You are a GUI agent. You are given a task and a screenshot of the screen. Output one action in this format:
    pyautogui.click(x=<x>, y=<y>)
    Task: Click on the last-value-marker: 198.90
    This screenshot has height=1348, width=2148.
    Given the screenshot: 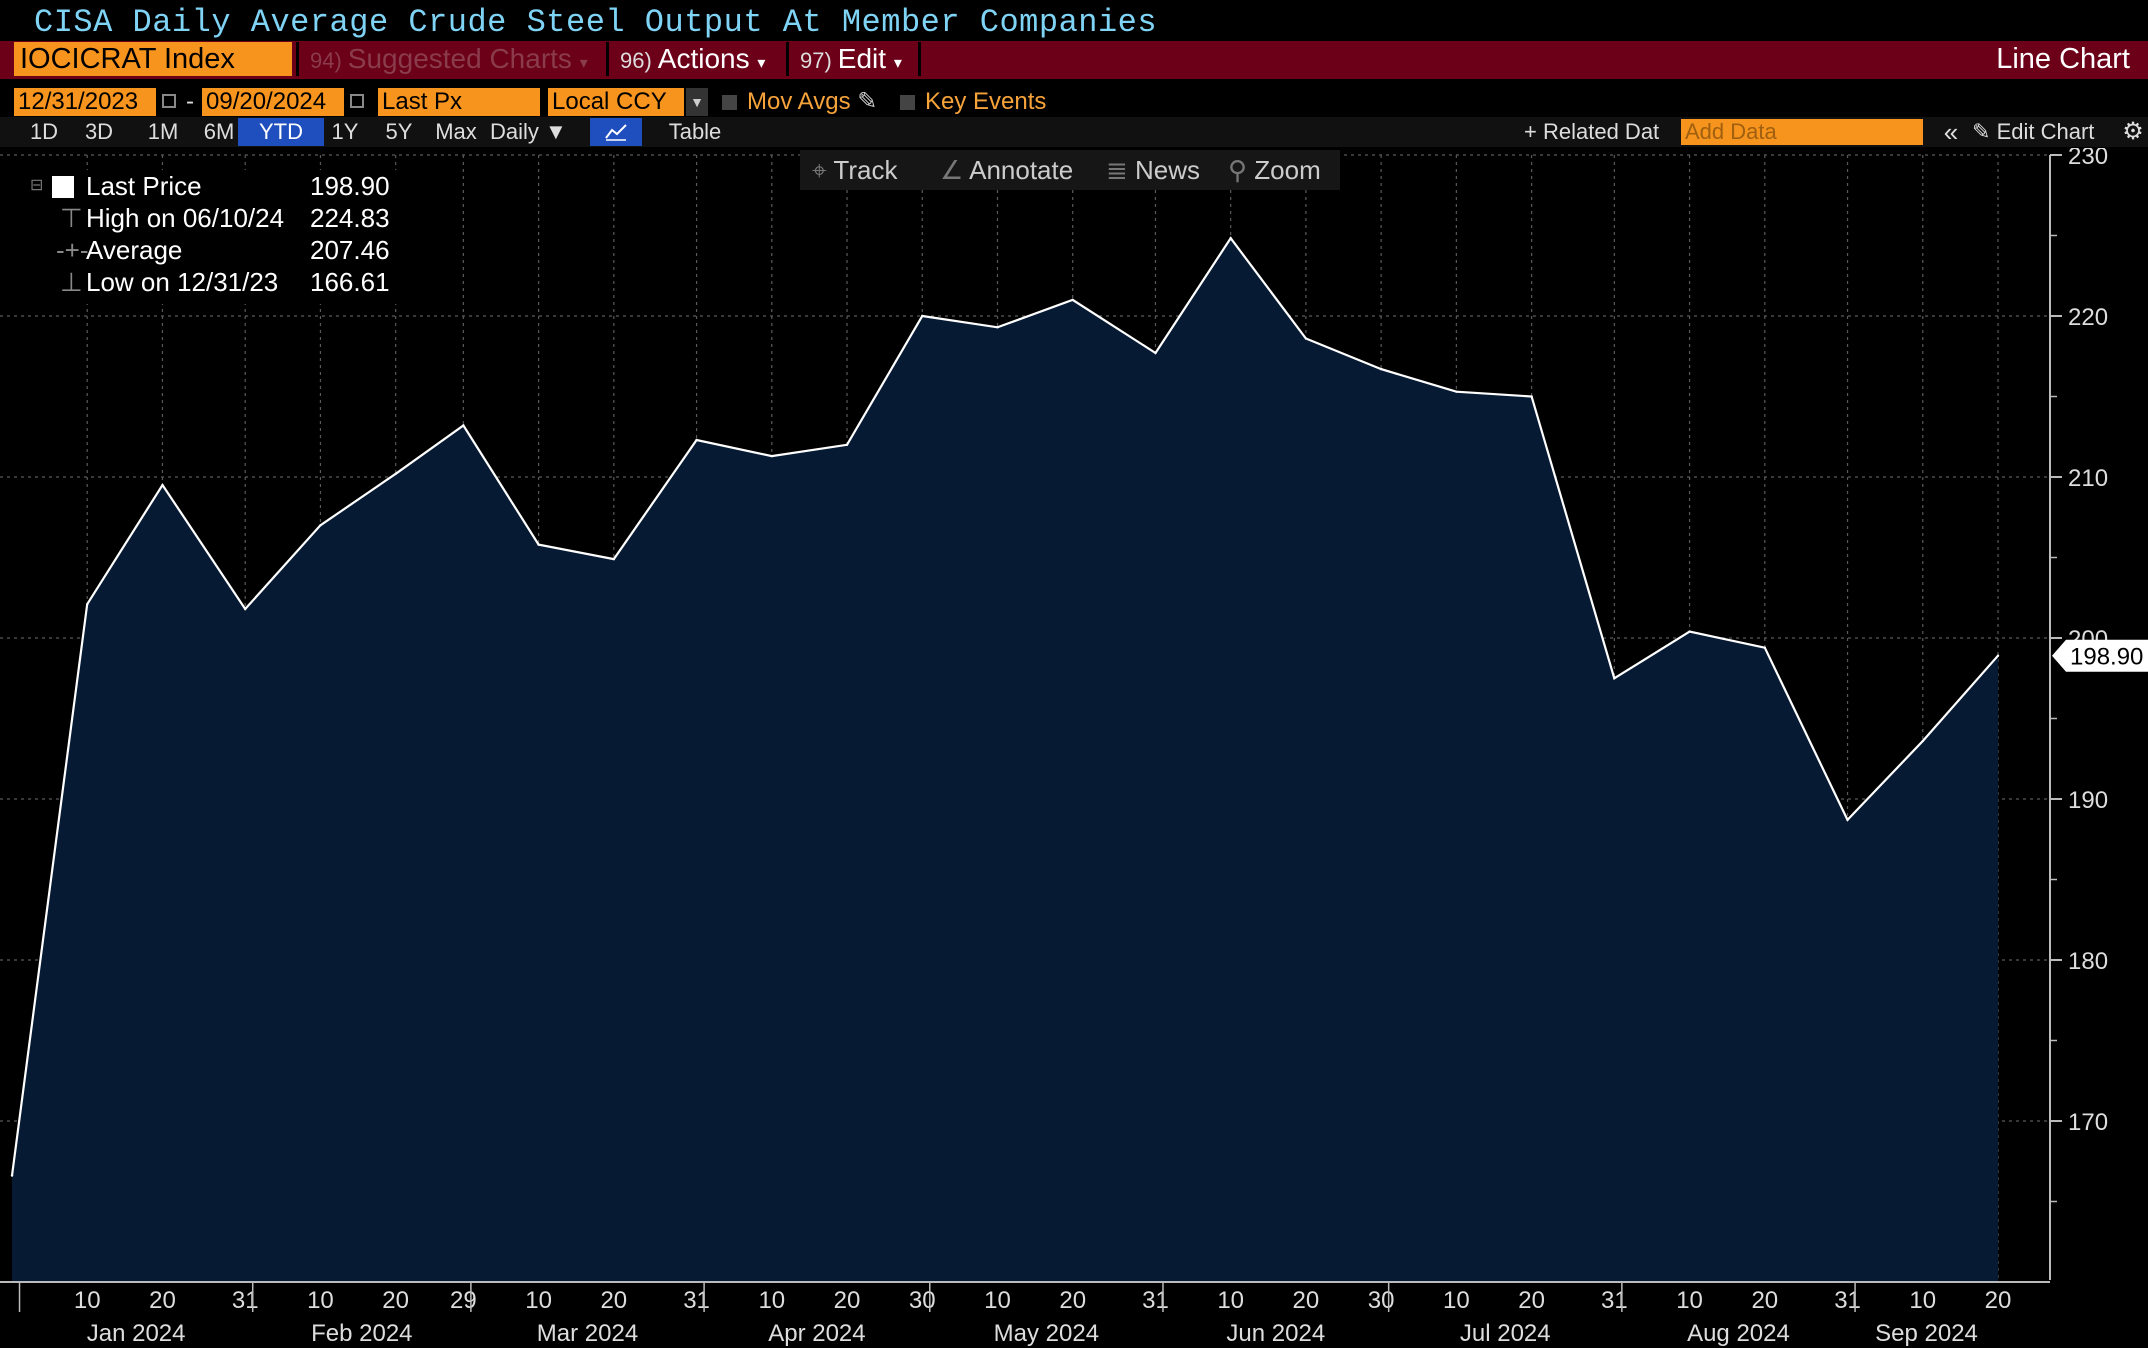 What is the action you would take?
    pyautogui.click(x=2100, y=655)
    